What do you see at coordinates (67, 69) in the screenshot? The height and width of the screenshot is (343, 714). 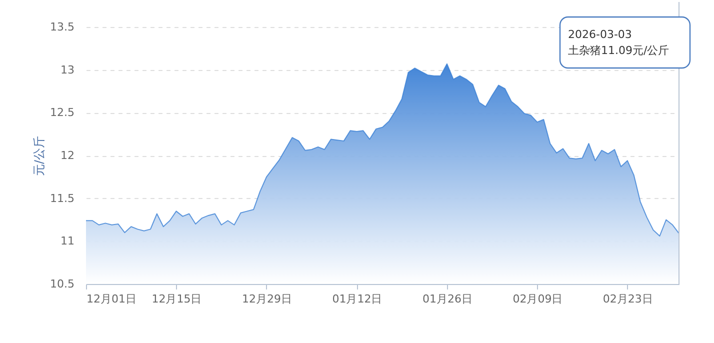 I see `y-tick-label: 13` at bounding box center [67, 69].